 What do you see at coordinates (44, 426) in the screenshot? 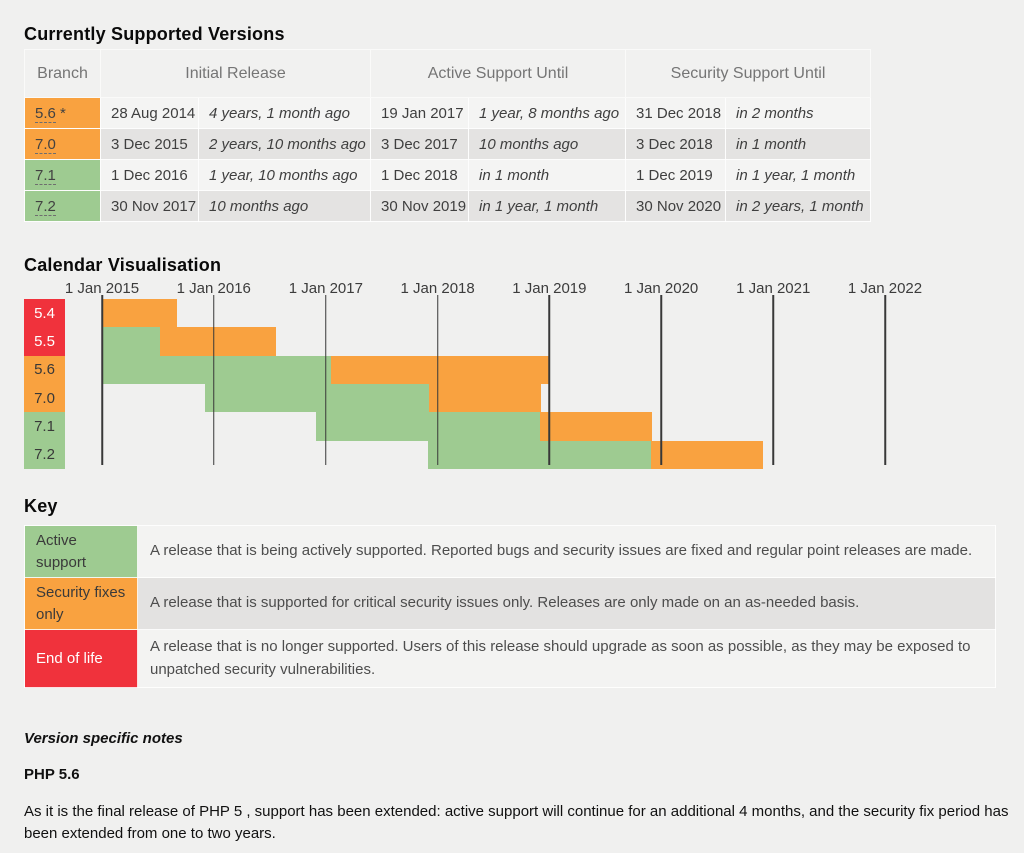
I see `version-row-label-7.1: 7.1` at bounding box center [44, 426].